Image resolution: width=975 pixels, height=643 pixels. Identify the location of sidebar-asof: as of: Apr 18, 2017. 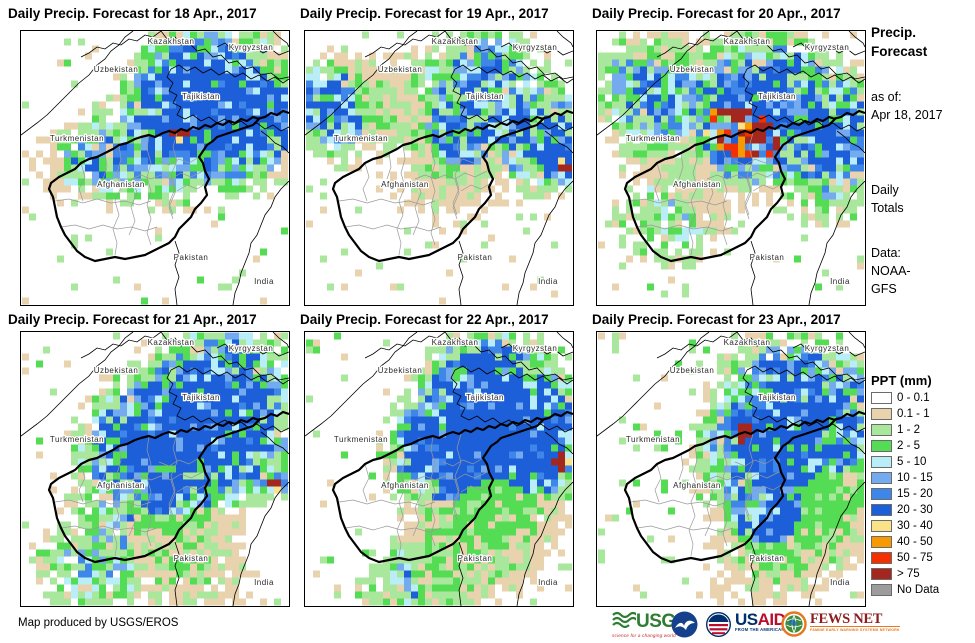
(907, 106).